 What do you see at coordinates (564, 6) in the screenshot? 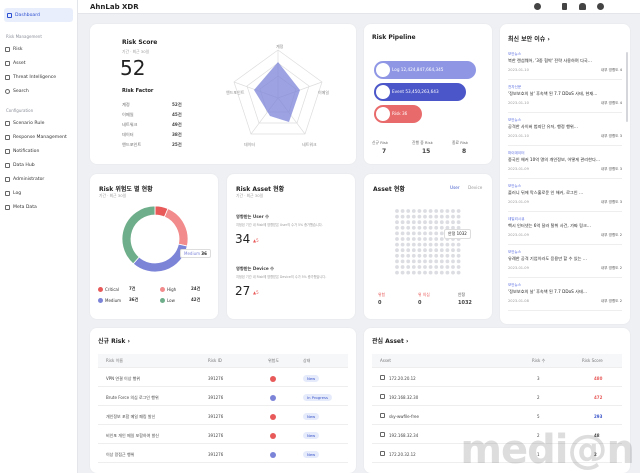
I see `bookmark-icon` at bounding box center [564, 6].